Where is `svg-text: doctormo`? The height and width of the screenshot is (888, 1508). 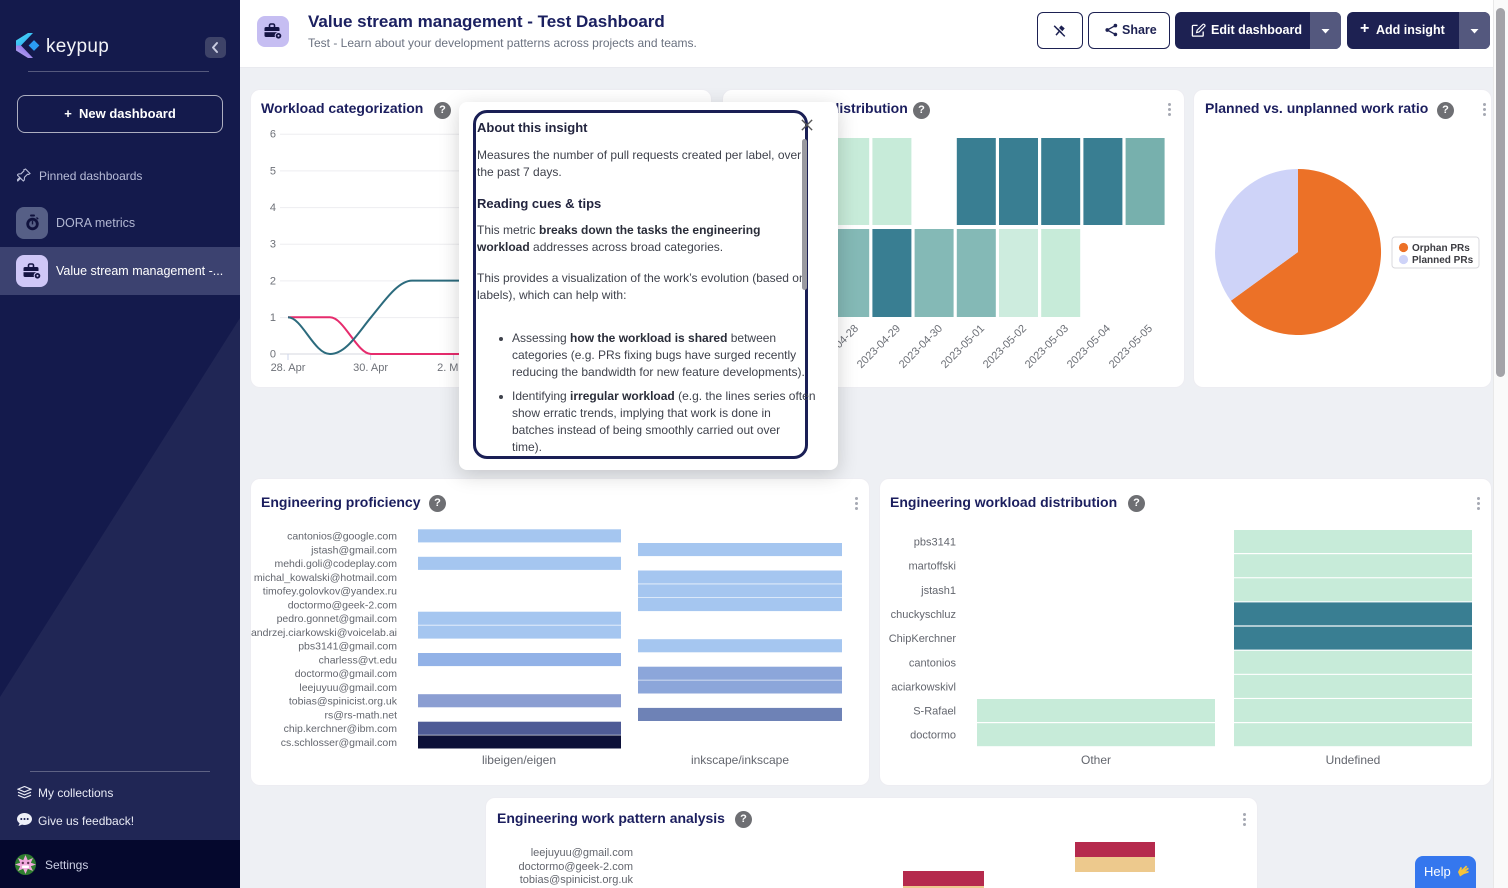 svg-text: doctormo is located at coordinates (933, 736).